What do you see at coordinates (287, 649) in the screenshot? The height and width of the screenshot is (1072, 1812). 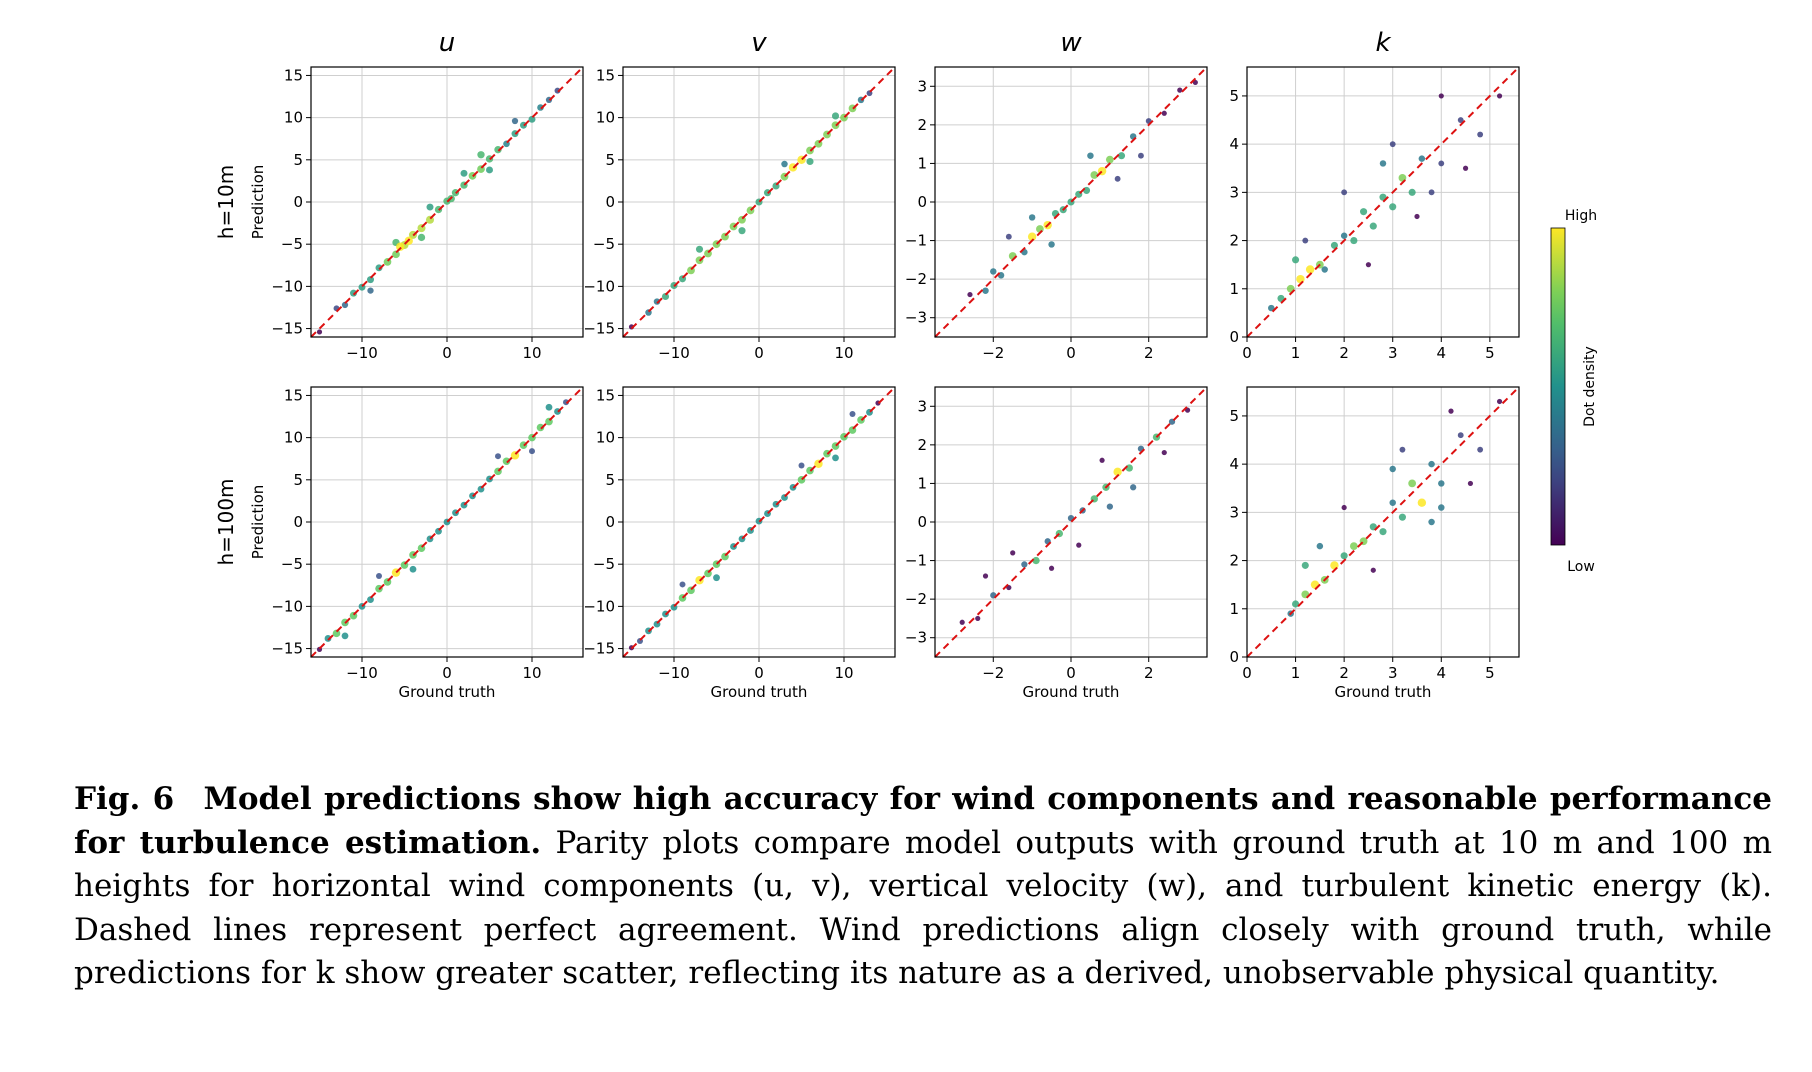 I see `y-tick-label: −15` at bounding box center [287, 649].